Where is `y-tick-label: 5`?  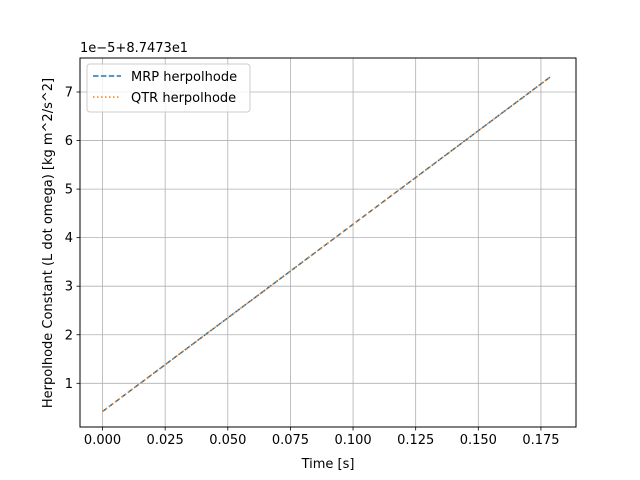
y-tick-label: 5 is located at coordinates (69, 190).